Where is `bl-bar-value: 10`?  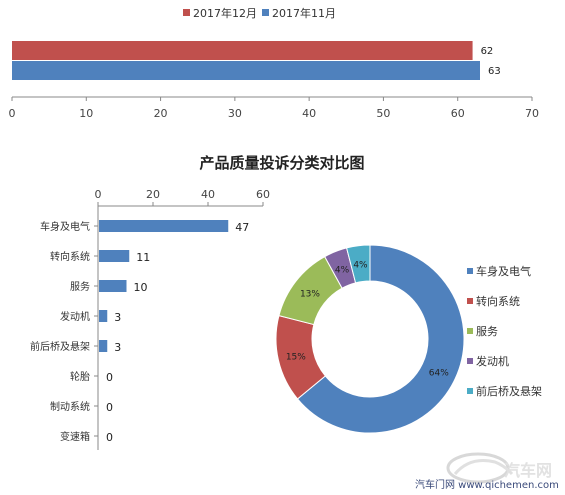 bl-bar-value: 10 is located at coordinates (141, 287).